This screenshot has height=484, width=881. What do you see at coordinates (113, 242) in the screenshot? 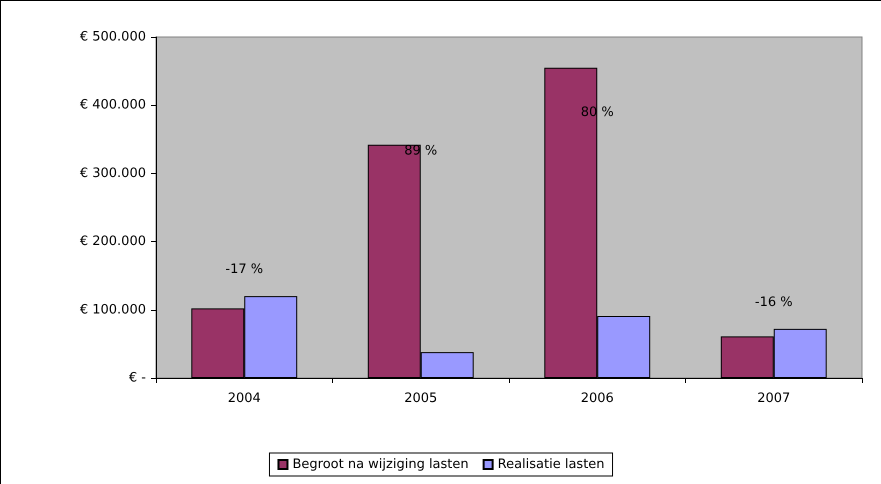
I see `y-tick-label: € 200.000` at bounding box center [113, 242].